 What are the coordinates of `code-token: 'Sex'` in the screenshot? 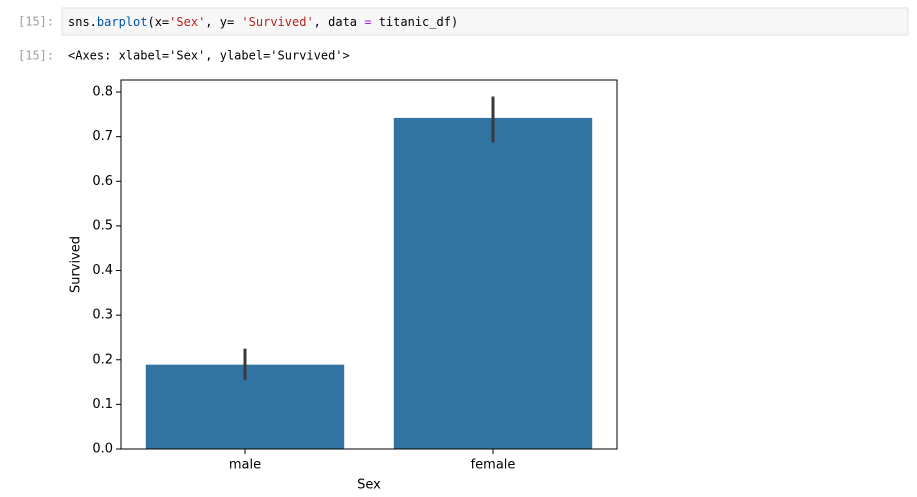 It's located at (187, 22).